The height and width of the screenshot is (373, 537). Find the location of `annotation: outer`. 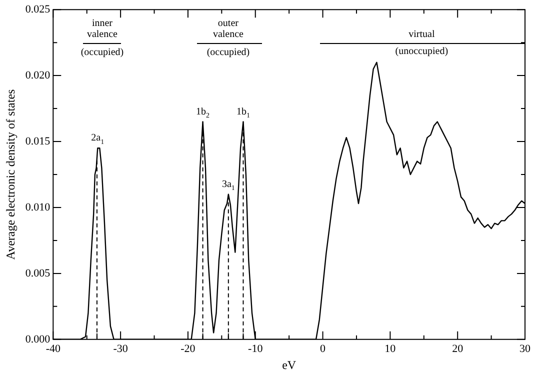

annotation: outer is located at coordinates (229, 24).